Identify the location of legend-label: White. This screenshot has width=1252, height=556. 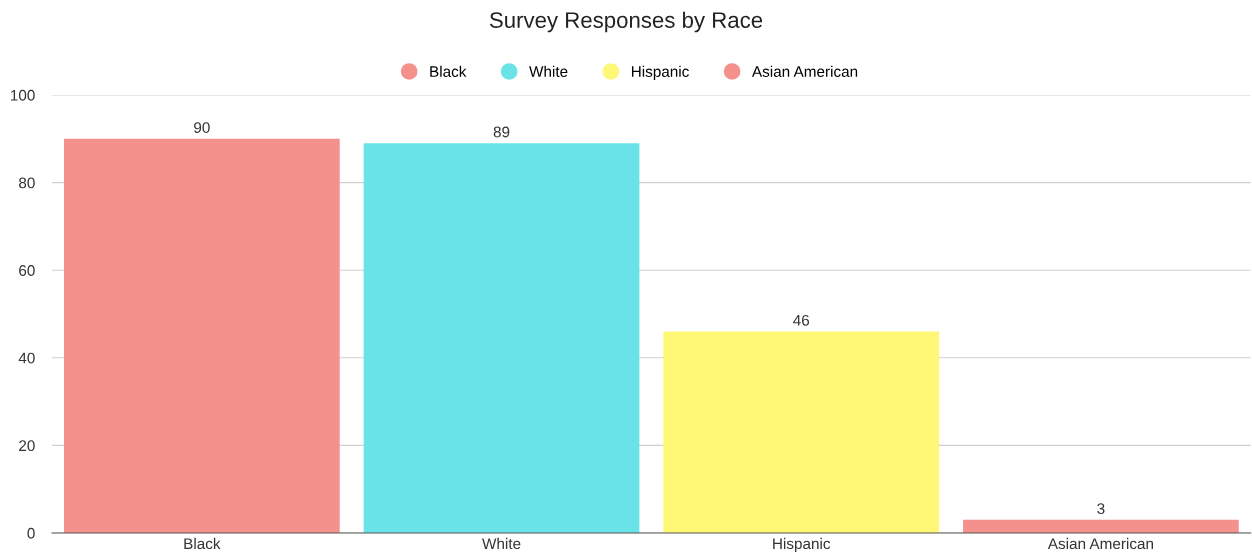
(548, 71).